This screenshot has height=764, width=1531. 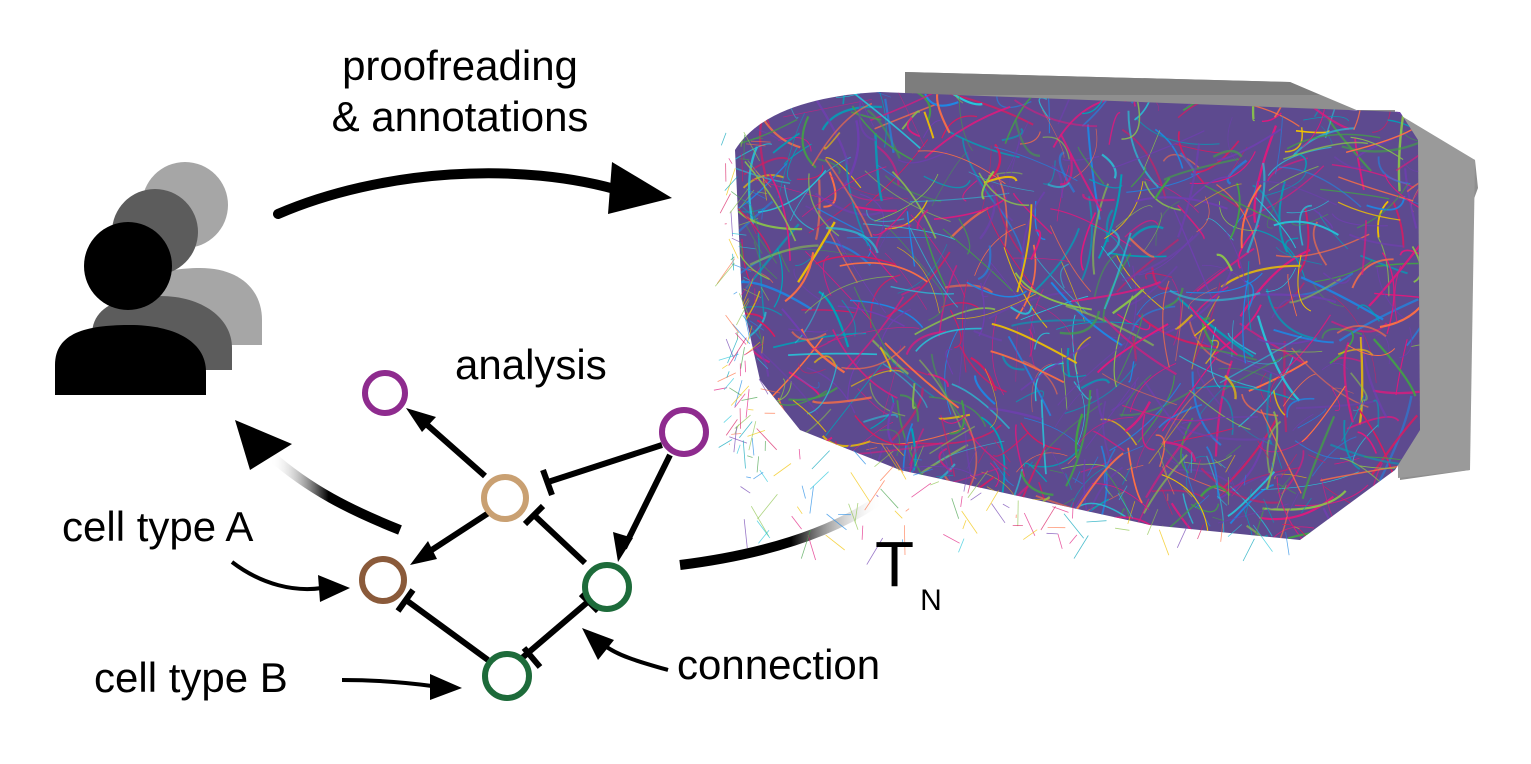 What do you see at coordinates (684, 432) in the screenshot?
I see `node-purple-right` at bounding box center [684, 432].